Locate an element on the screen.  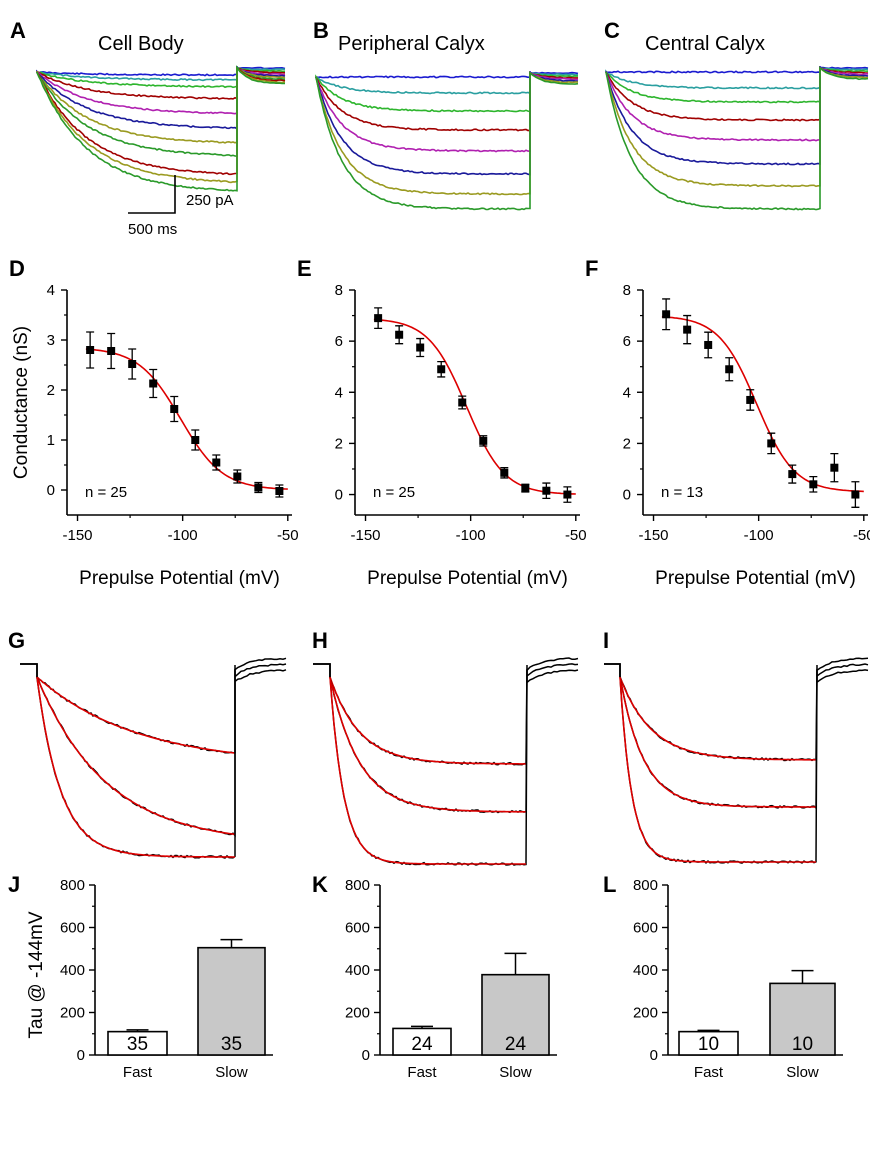
x-tick-label: -100 is located at coordinates (183, 535).